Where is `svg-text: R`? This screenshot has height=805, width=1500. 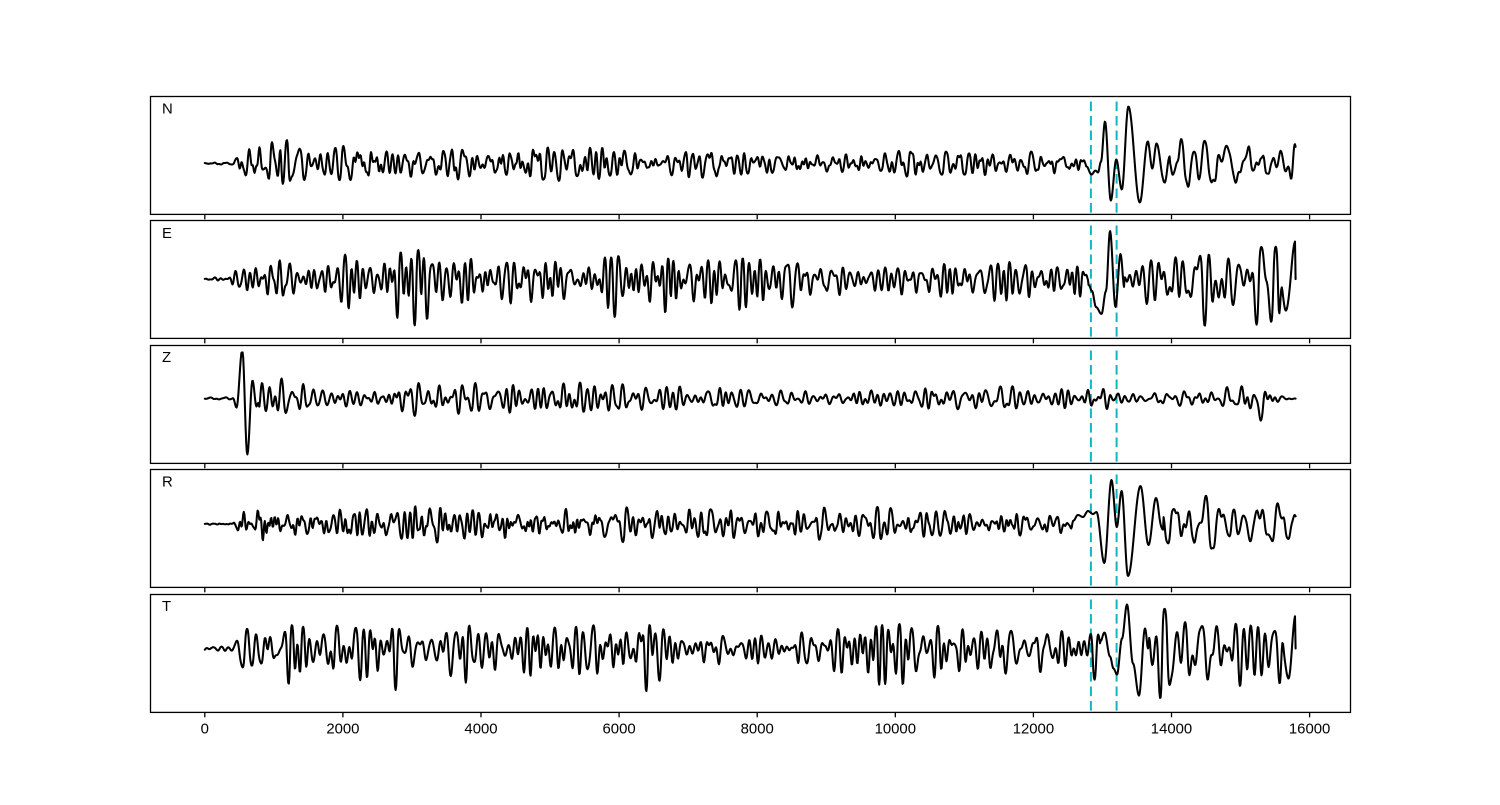 svg-text: R is located at coordinates (167, 483).